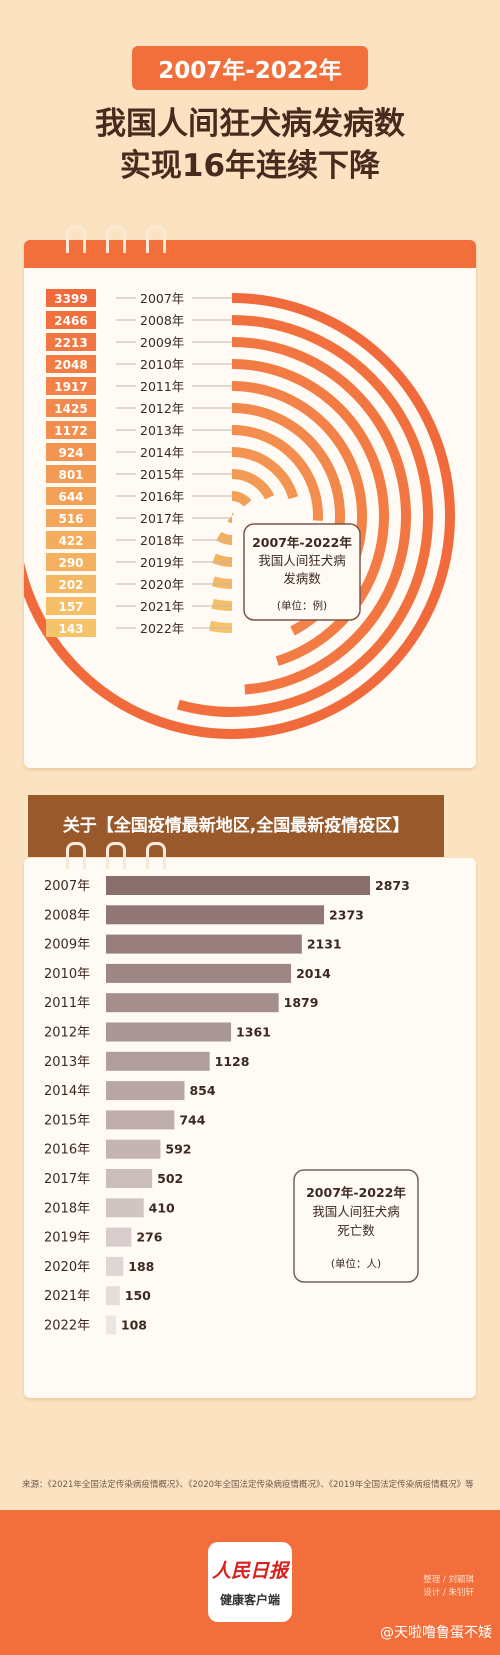 The width and height of the screenshot is (500, 1655). Describe the element at coordinates (250, 124) in the screenshot. I see `page-title-line1: 我国人间狂犬病发病数` at that location.